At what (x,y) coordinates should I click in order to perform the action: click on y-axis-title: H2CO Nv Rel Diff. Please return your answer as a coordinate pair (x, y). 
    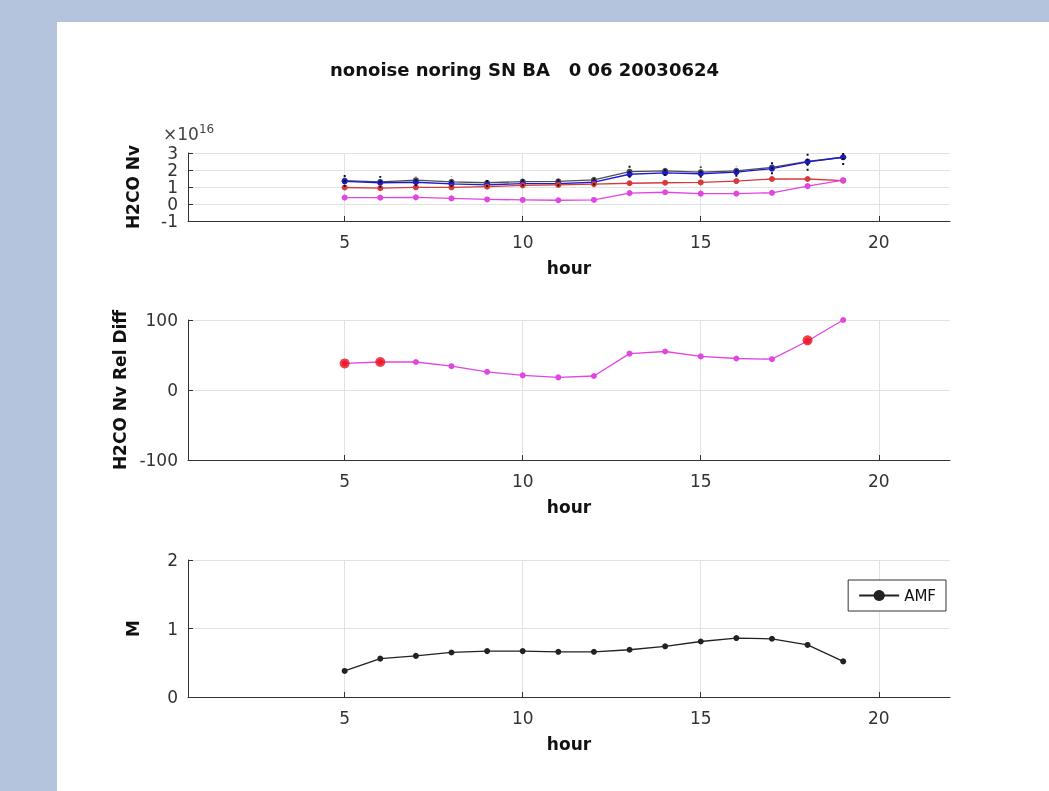
    Looking at the image, I should click on (120, 390).